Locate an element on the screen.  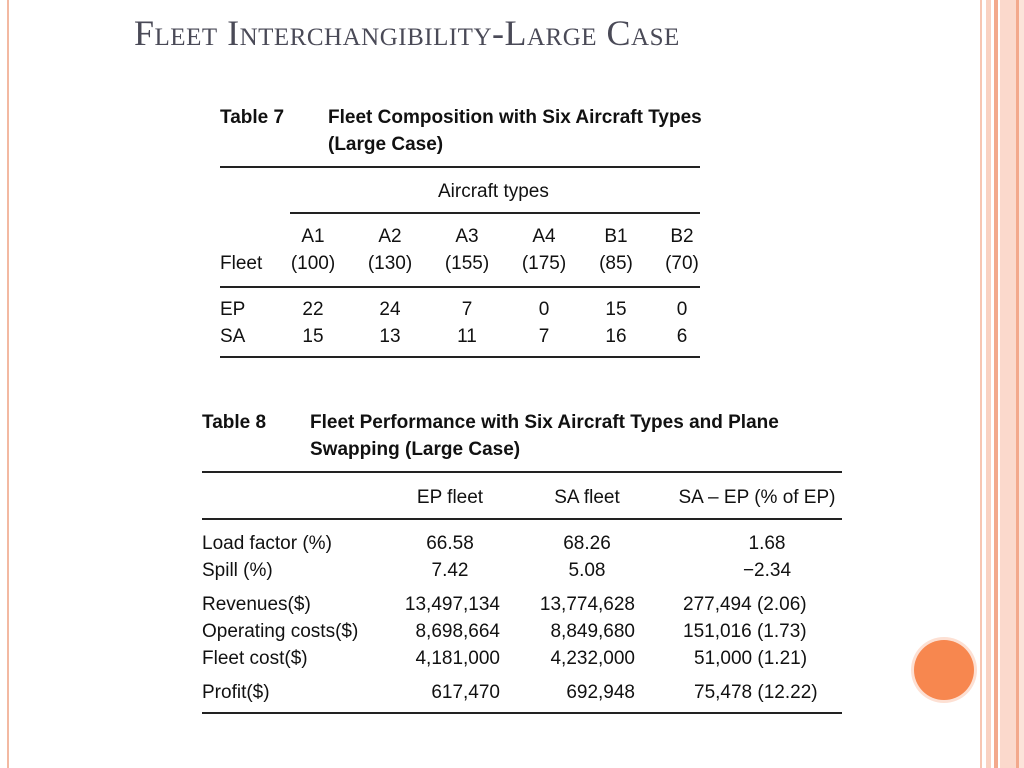
table-8-ep-value: 4,181,000 is located at coordinates (457, 658).